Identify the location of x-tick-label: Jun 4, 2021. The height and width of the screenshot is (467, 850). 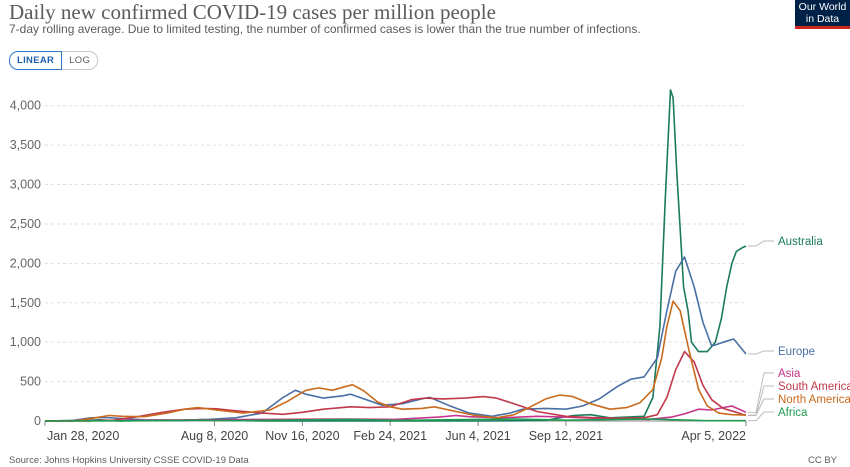
(477, 436).